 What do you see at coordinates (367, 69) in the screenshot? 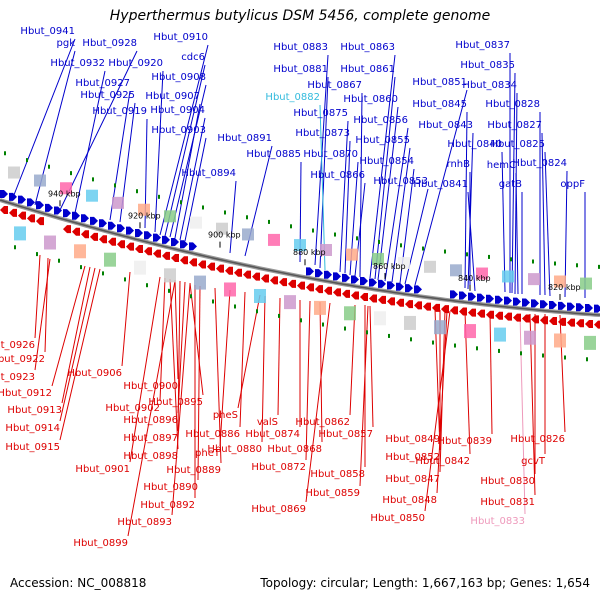
I see `gene-label-hbut-0861: Hbut_0861` at bounding box center [367, 69].